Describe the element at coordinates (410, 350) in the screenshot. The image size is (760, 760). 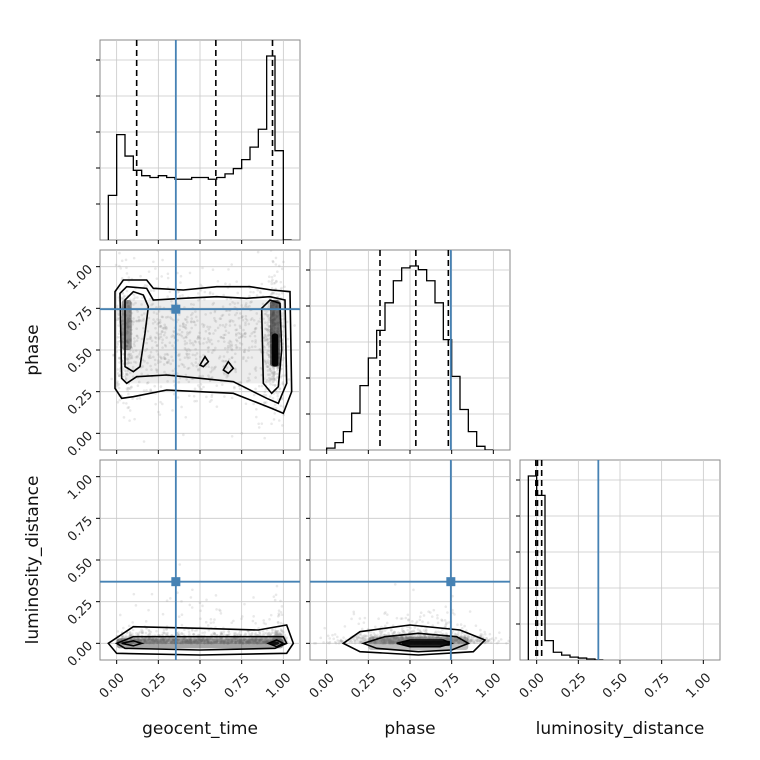
I see `panel-phase-hist` at that location.